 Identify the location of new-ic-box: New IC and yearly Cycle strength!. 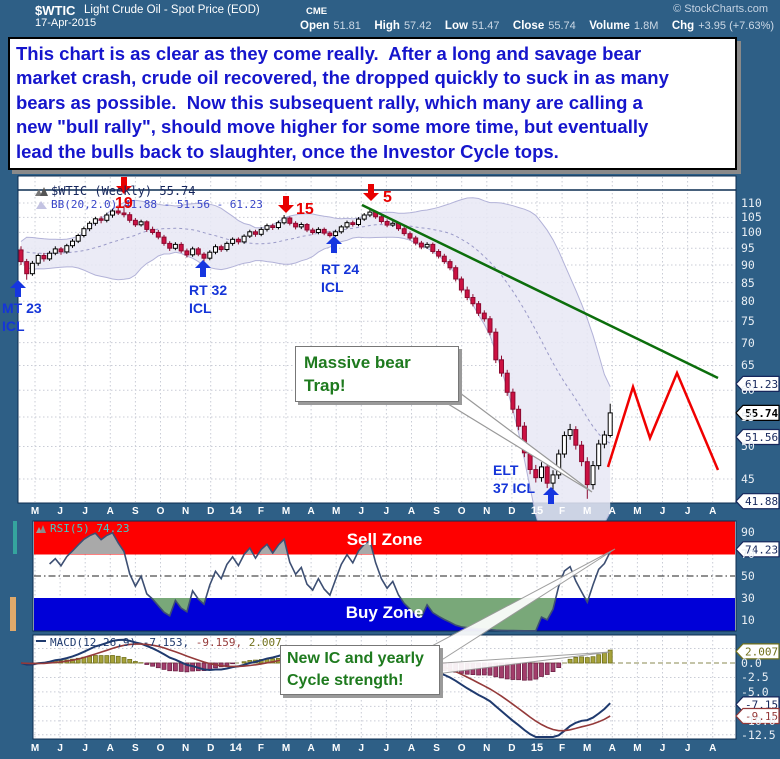
(360, 670).